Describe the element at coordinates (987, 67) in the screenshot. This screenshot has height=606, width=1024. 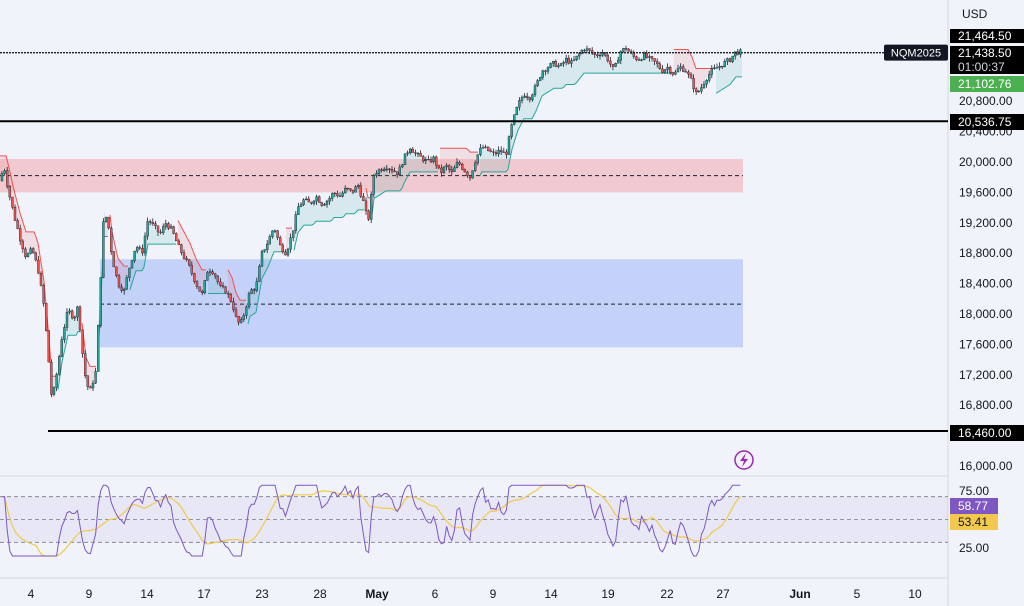
I see `price-label-countdown` at that location.